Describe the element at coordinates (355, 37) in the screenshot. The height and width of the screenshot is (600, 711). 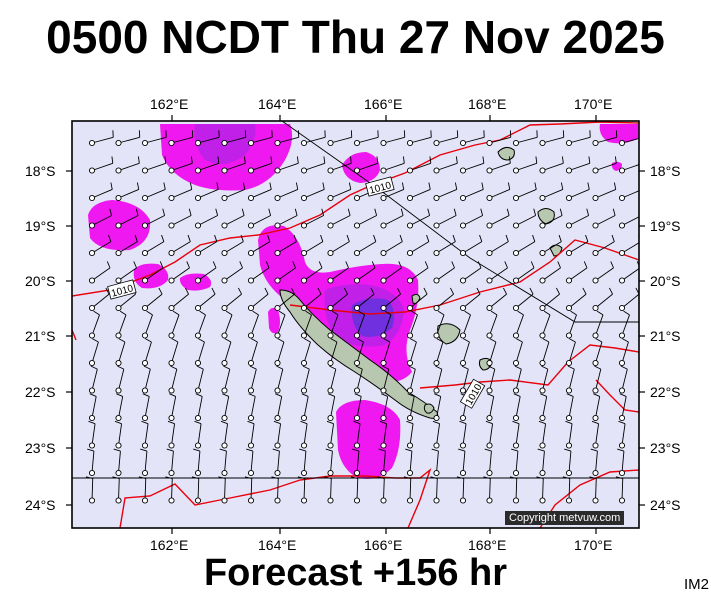
I see `map-title: 0500 NCDT Thu 27 Nov 2025` at that location.